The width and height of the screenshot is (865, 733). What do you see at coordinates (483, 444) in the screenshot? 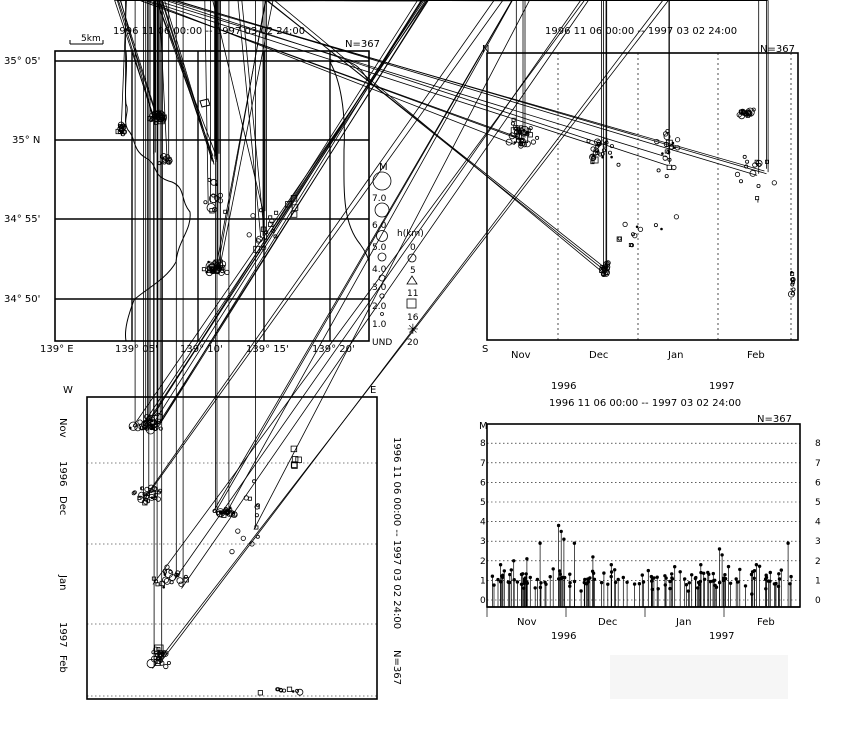
I see `mt-tick-label-left: 8` at bounding box center [483, 444].